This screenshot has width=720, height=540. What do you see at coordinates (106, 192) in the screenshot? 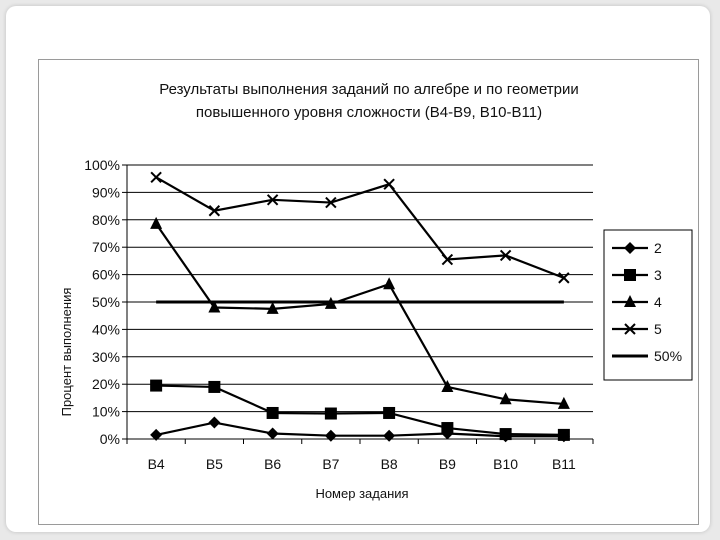
I see `y-tick-label: 90%` at bounding box center [106, 192].